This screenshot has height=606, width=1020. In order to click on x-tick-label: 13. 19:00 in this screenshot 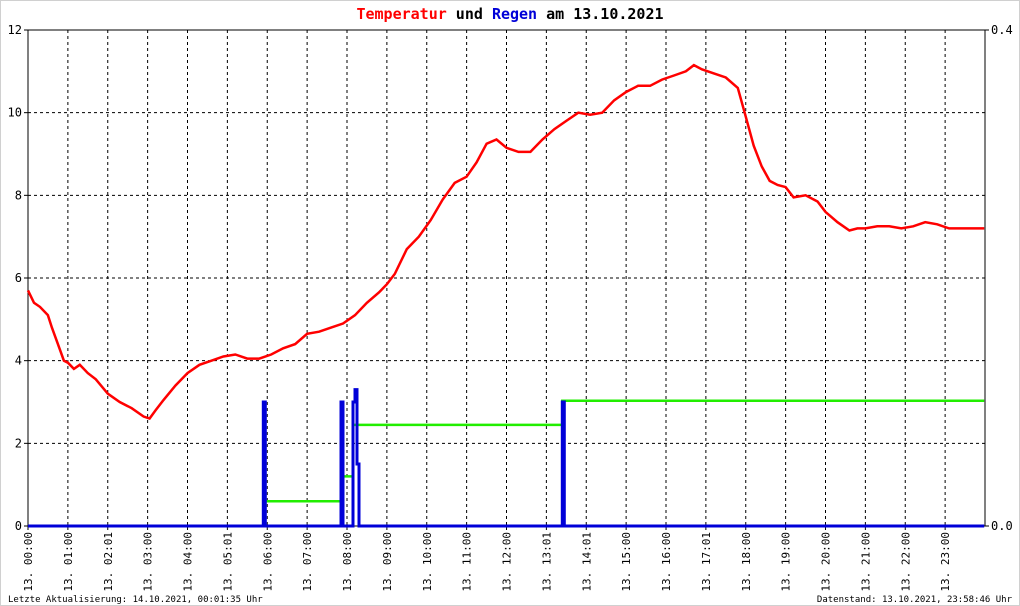, I will do `click(786, 562)`.